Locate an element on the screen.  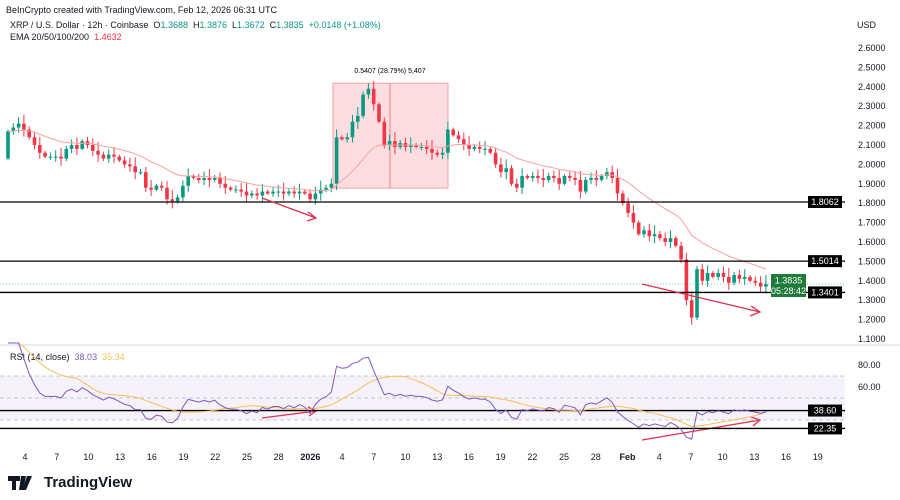
currency-label: USD is located at coordinates (866, 25).